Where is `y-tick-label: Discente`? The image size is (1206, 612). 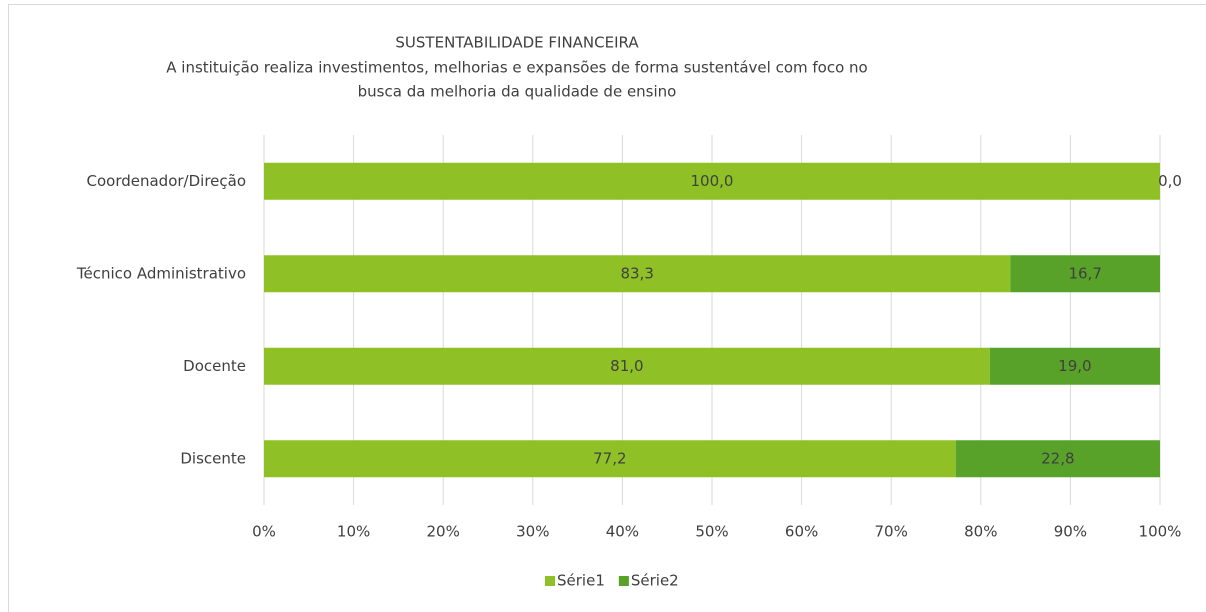 y-tick-label: Discente is located at coordinates (213, 458).